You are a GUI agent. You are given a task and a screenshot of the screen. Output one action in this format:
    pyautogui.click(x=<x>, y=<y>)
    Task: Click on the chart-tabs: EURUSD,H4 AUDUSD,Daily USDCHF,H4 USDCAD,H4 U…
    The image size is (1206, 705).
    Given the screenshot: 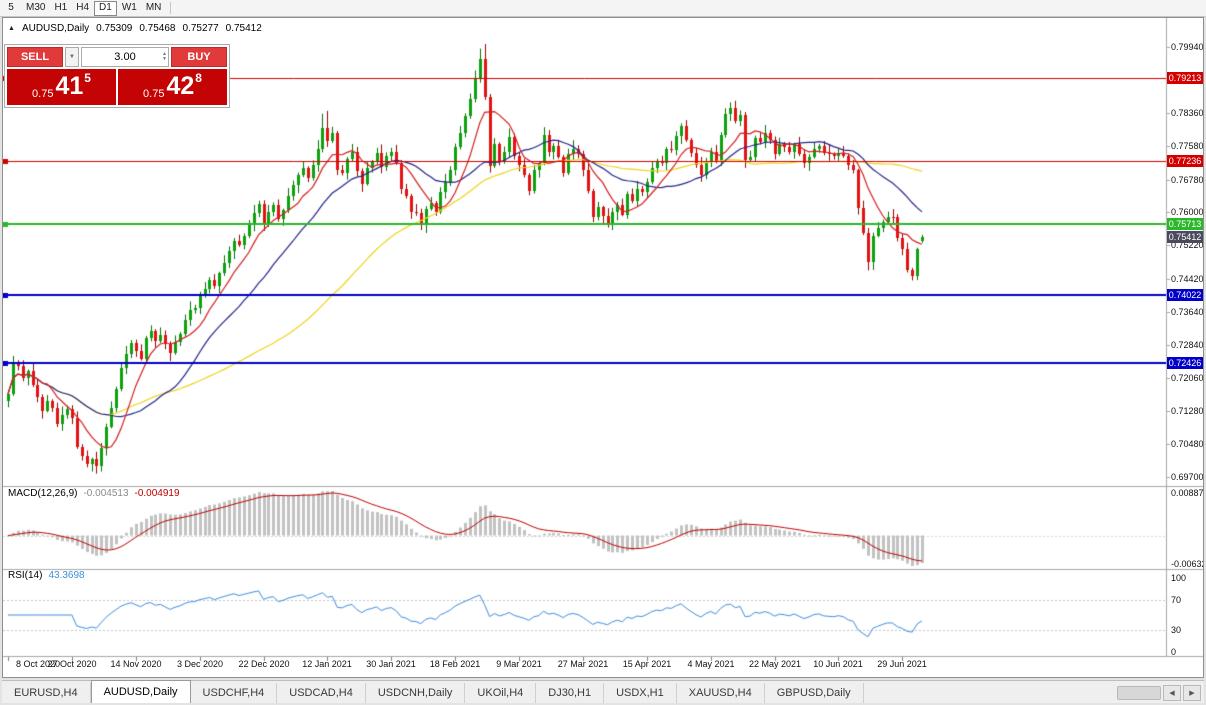 What is the action you would take?
    pyautogui.click(x=603, y=691)
    